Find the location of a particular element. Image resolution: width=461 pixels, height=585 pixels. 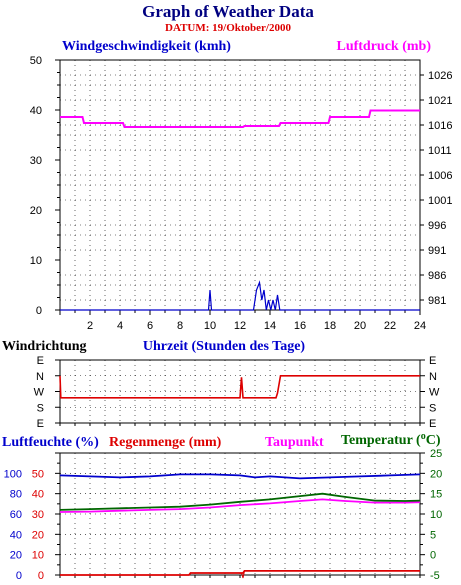

x-axis-label: Uhrzeit (Stunden des Tage) is located at coordinates (224, 346).